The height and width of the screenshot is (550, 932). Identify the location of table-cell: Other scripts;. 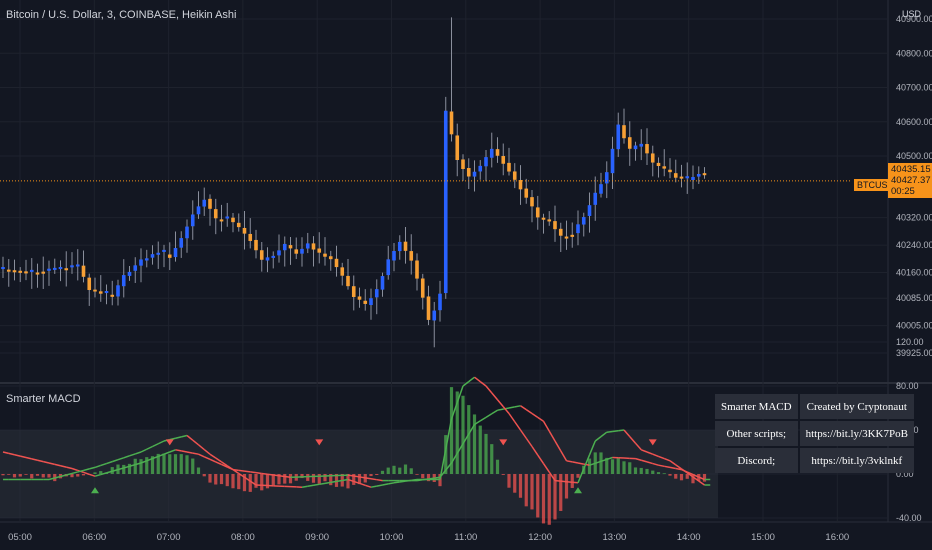
(756, 433).